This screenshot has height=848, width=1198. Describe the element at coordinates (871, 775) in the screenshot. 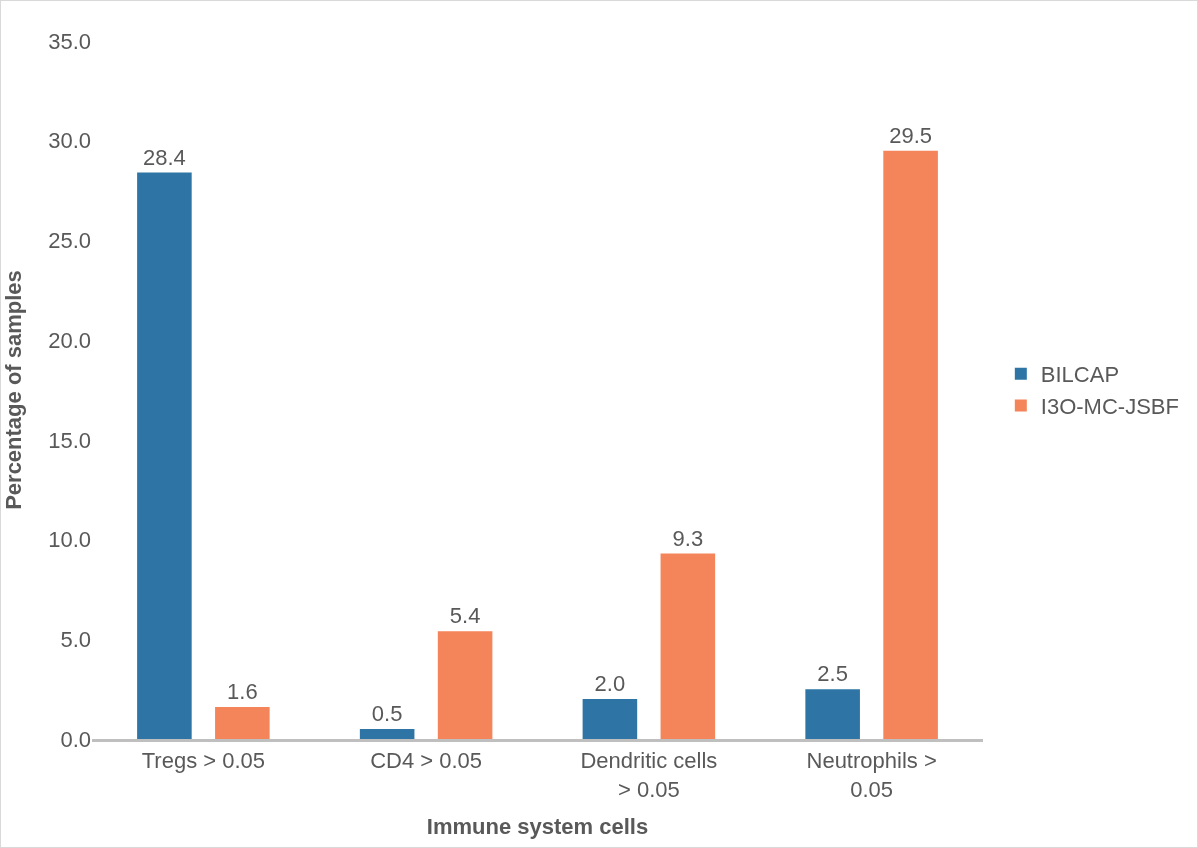

I see `x-tick-label: Neutrophils > 0.05` at that location.